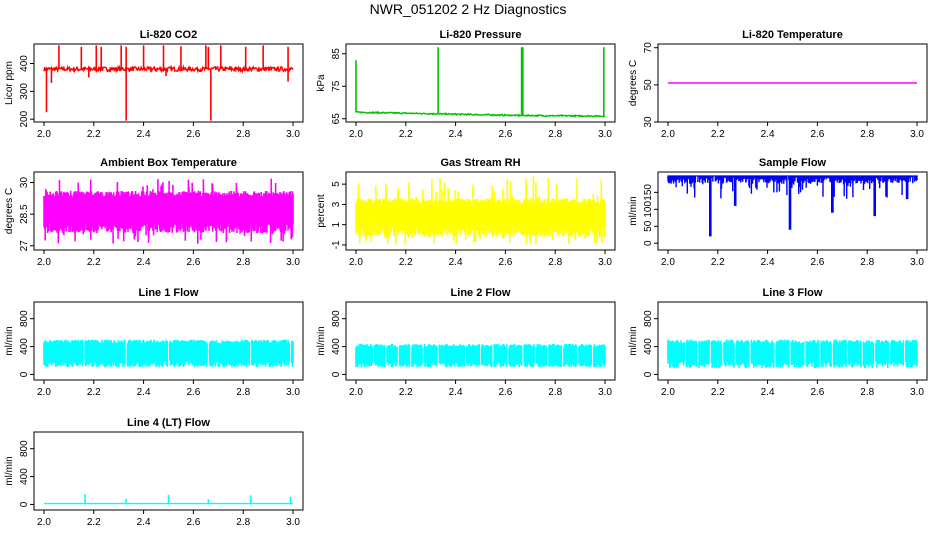 The image size is (936, 540). What do you see at coordinates (793, 293) in the screenshot?
I see `chart-title: Line 3 Flow` at bounding box center [793, 293].